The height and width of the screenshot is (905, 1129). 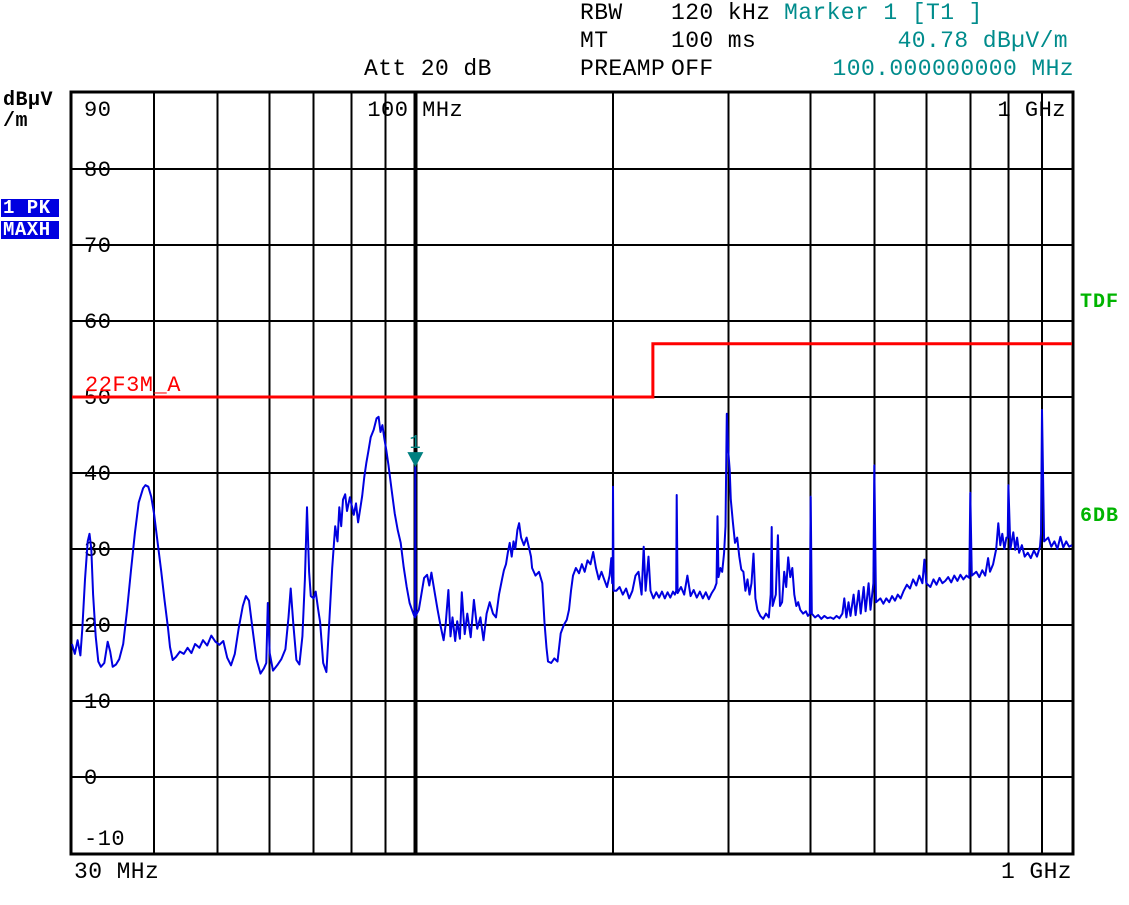 What do you see at coordinates (601, 13) in the screenshot?
I see `rbw-label: RBW` at bounding box center [601, 13].